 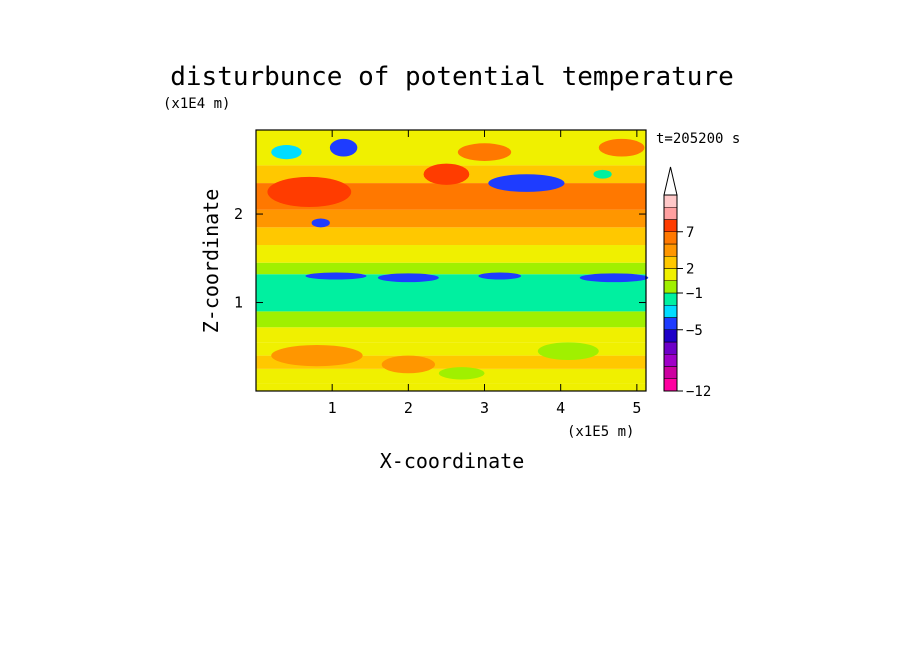 I want to click on chart-title: disturbunce of potential temperature, so click(x=452, y=77).